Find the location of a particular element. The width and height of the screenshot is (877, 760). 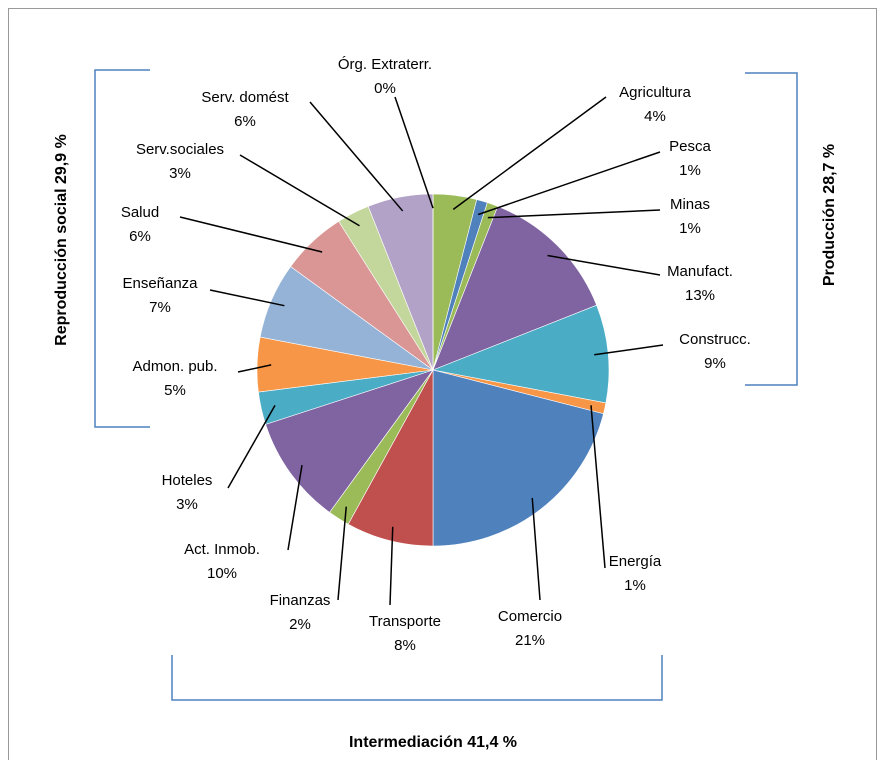

value-label: 4% is located at coordinates (655, 116).